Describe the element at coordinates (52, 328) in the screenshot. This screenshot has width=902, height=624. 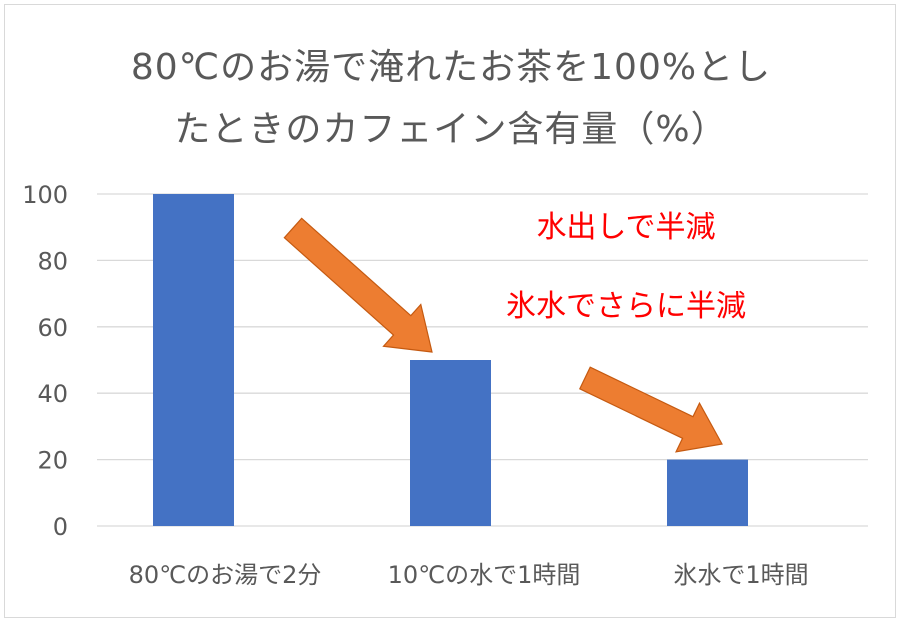
I see `y-tick-label: 60` at that location.